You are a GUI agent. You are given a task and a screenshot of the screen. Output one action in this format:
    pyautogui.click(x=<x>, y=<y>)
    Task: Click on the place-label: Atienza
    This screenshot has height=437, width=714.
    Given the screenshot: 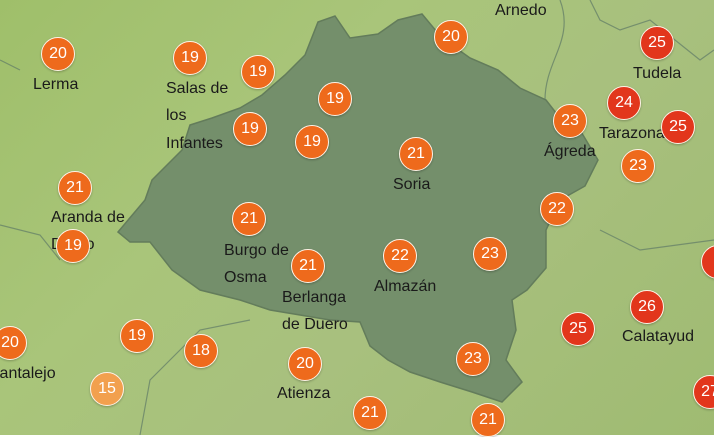 What is the action you would take?
    pyautogui.click(x=304, y=393)
    